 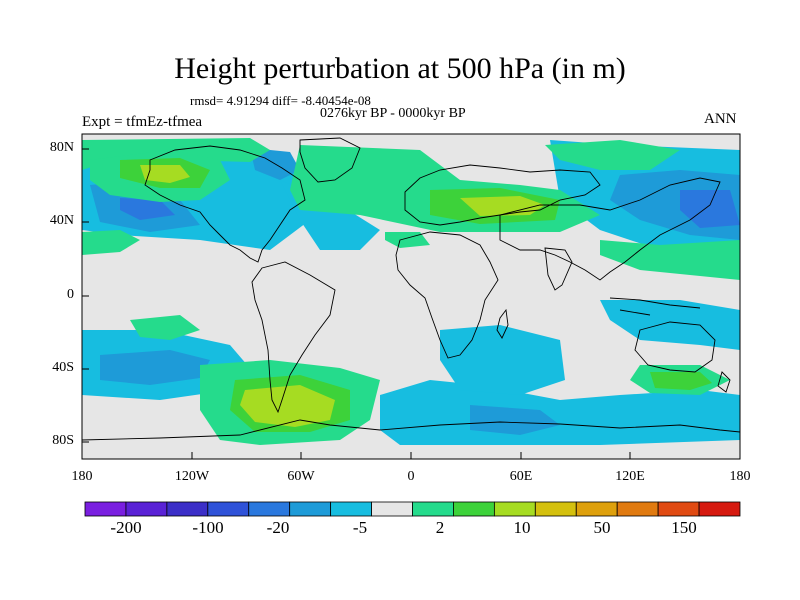 I want to click on coast-madagascar, so click(x=502, y=323).